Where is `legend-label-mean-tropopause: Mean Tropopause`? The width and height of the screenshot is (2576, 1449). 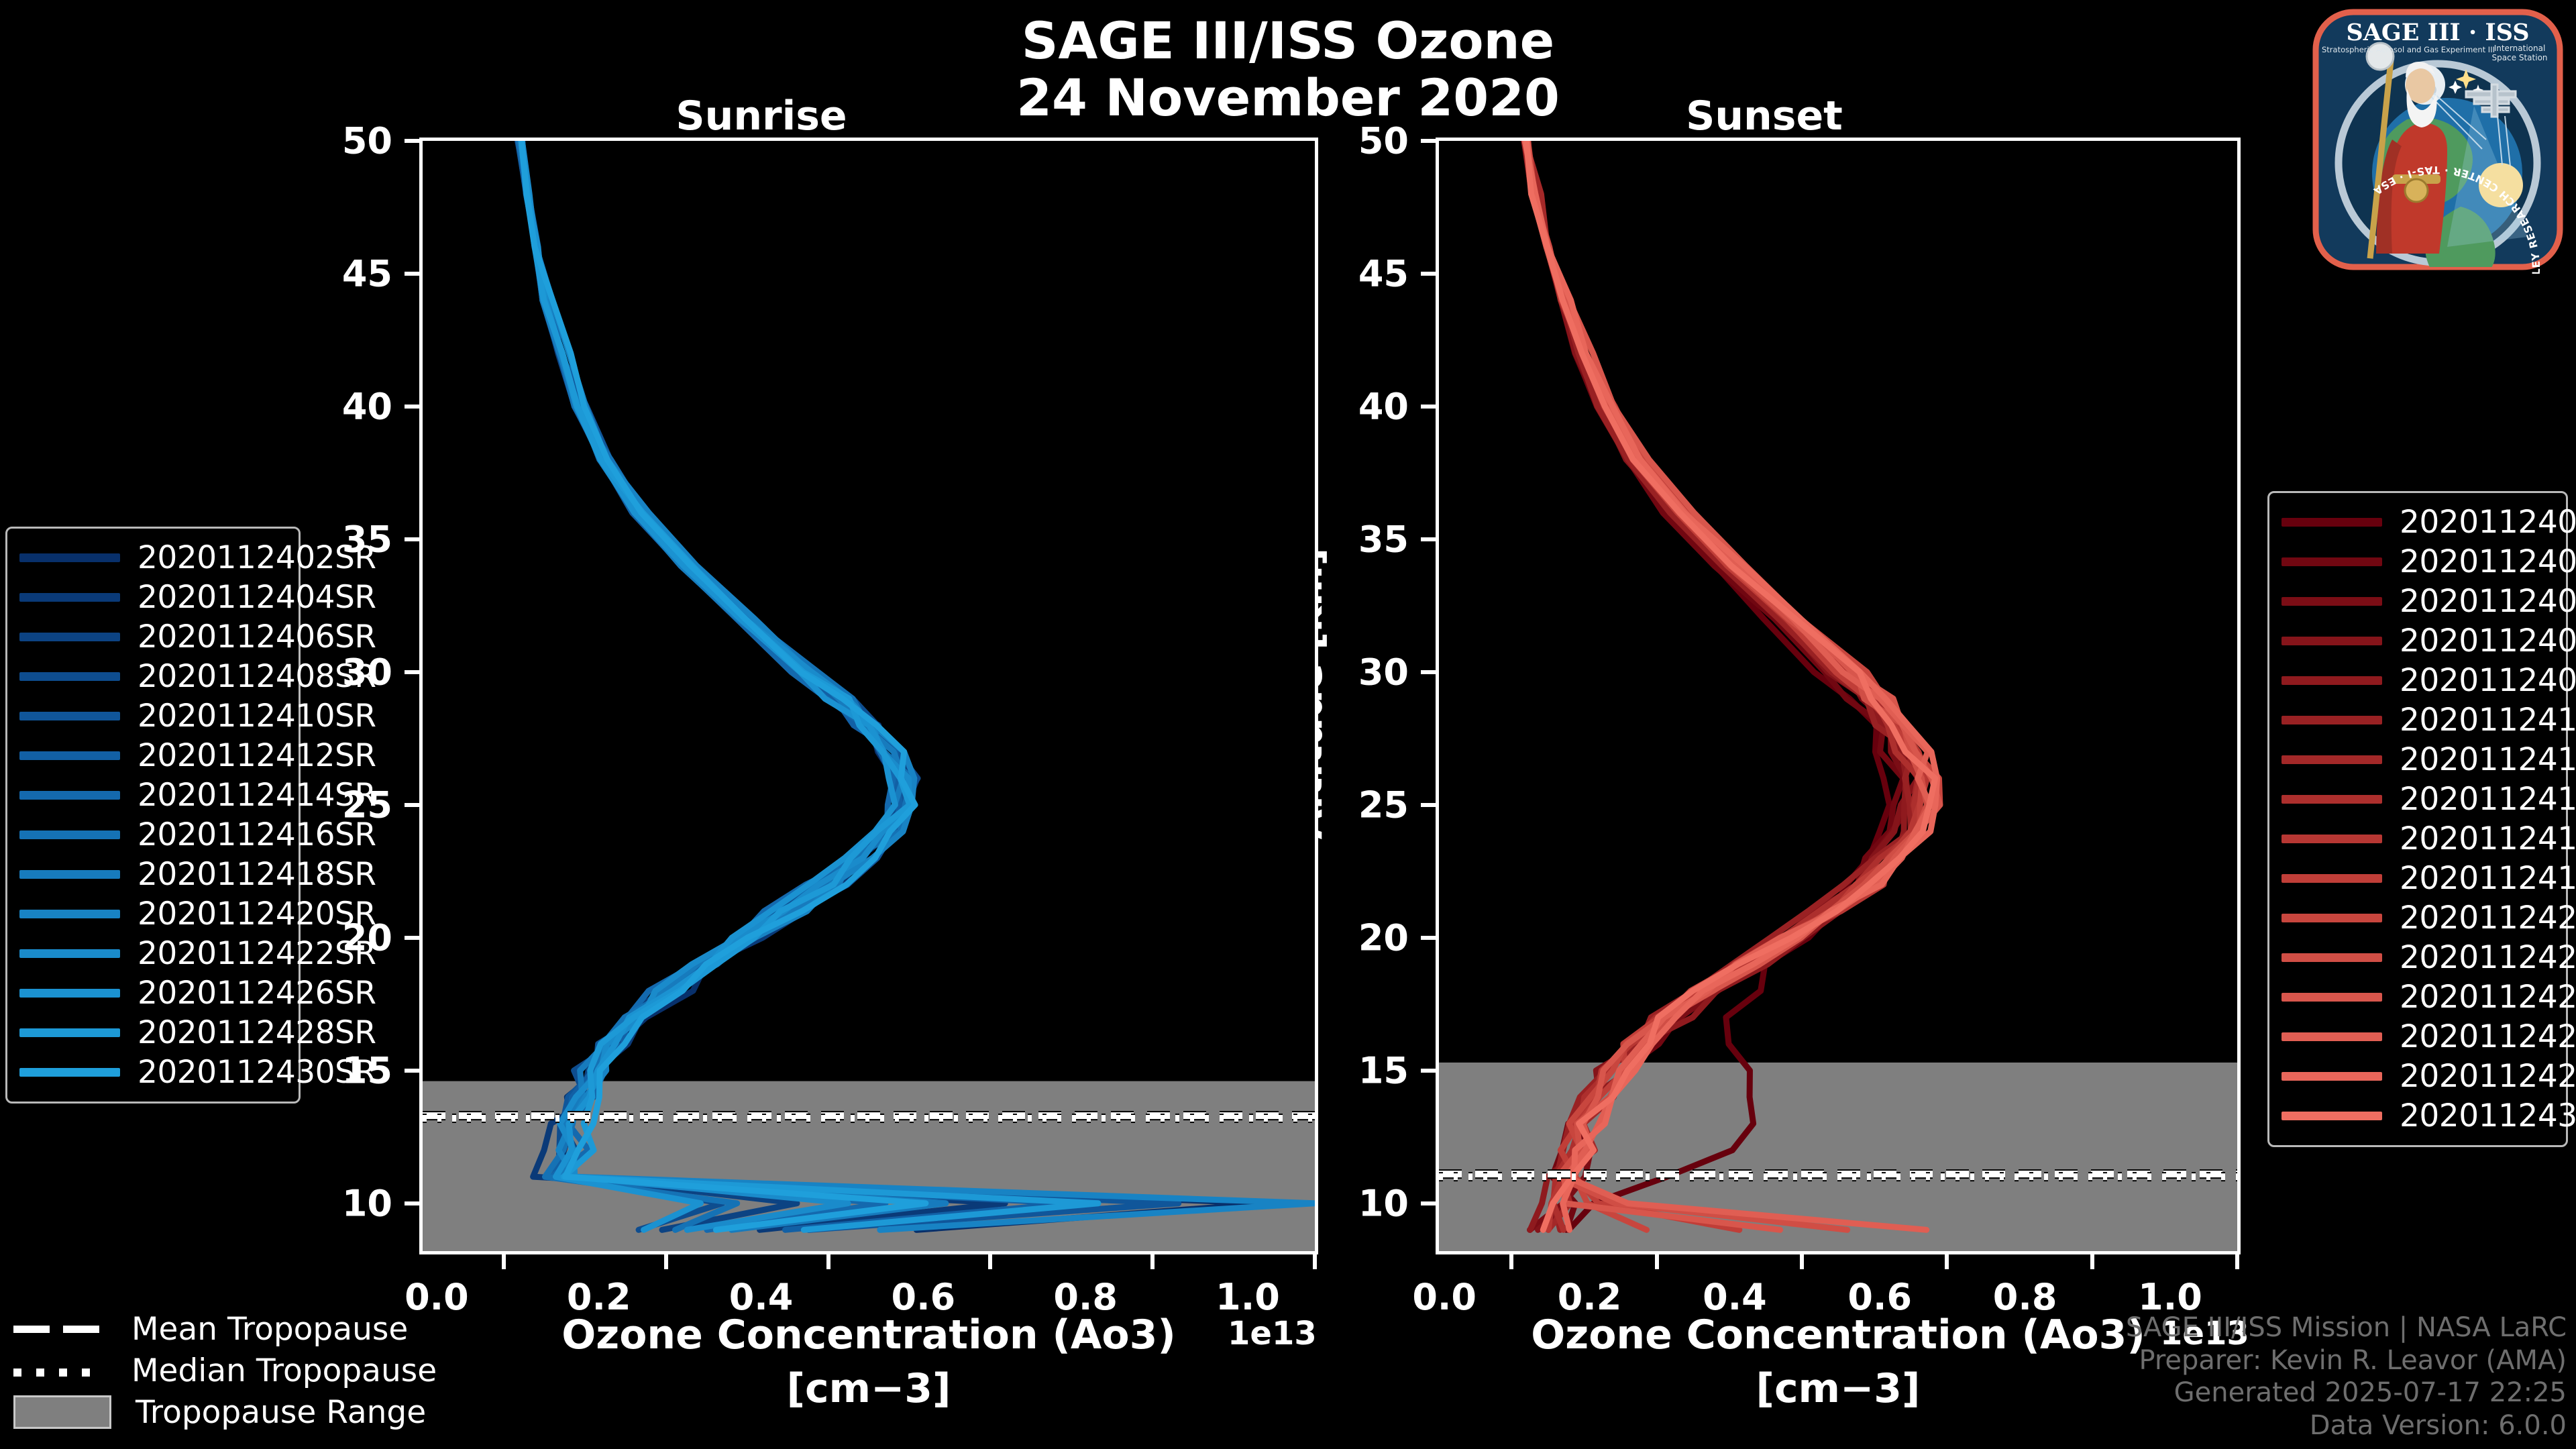
legend-label-mean-tropopause: Mean Tropopause is located at coordinates (270, 1329).